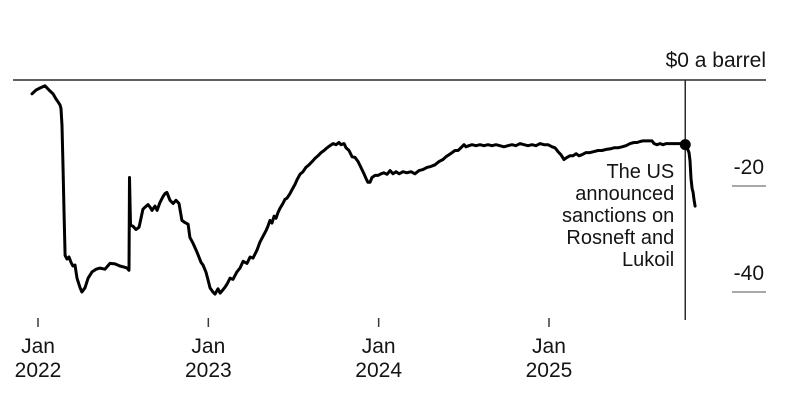  I want to click on zero-axis-label: $0 a barrel, so click(716, 60).